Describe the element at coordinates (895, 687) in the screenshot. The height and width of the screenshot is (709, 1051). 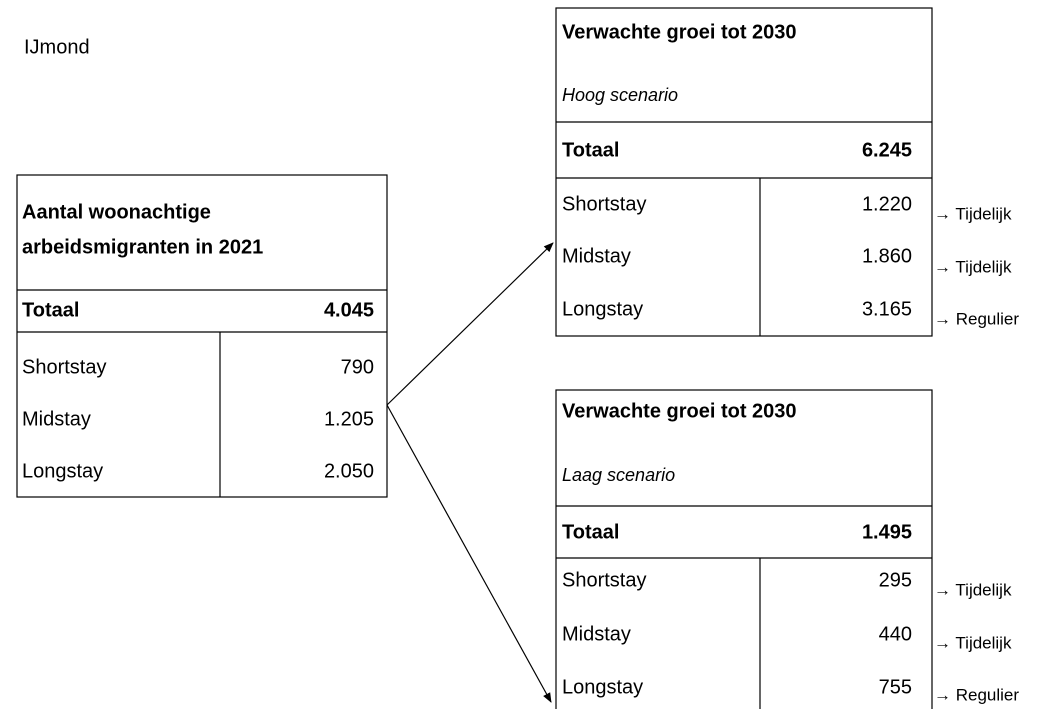
I see `row-value: 755` at that location.